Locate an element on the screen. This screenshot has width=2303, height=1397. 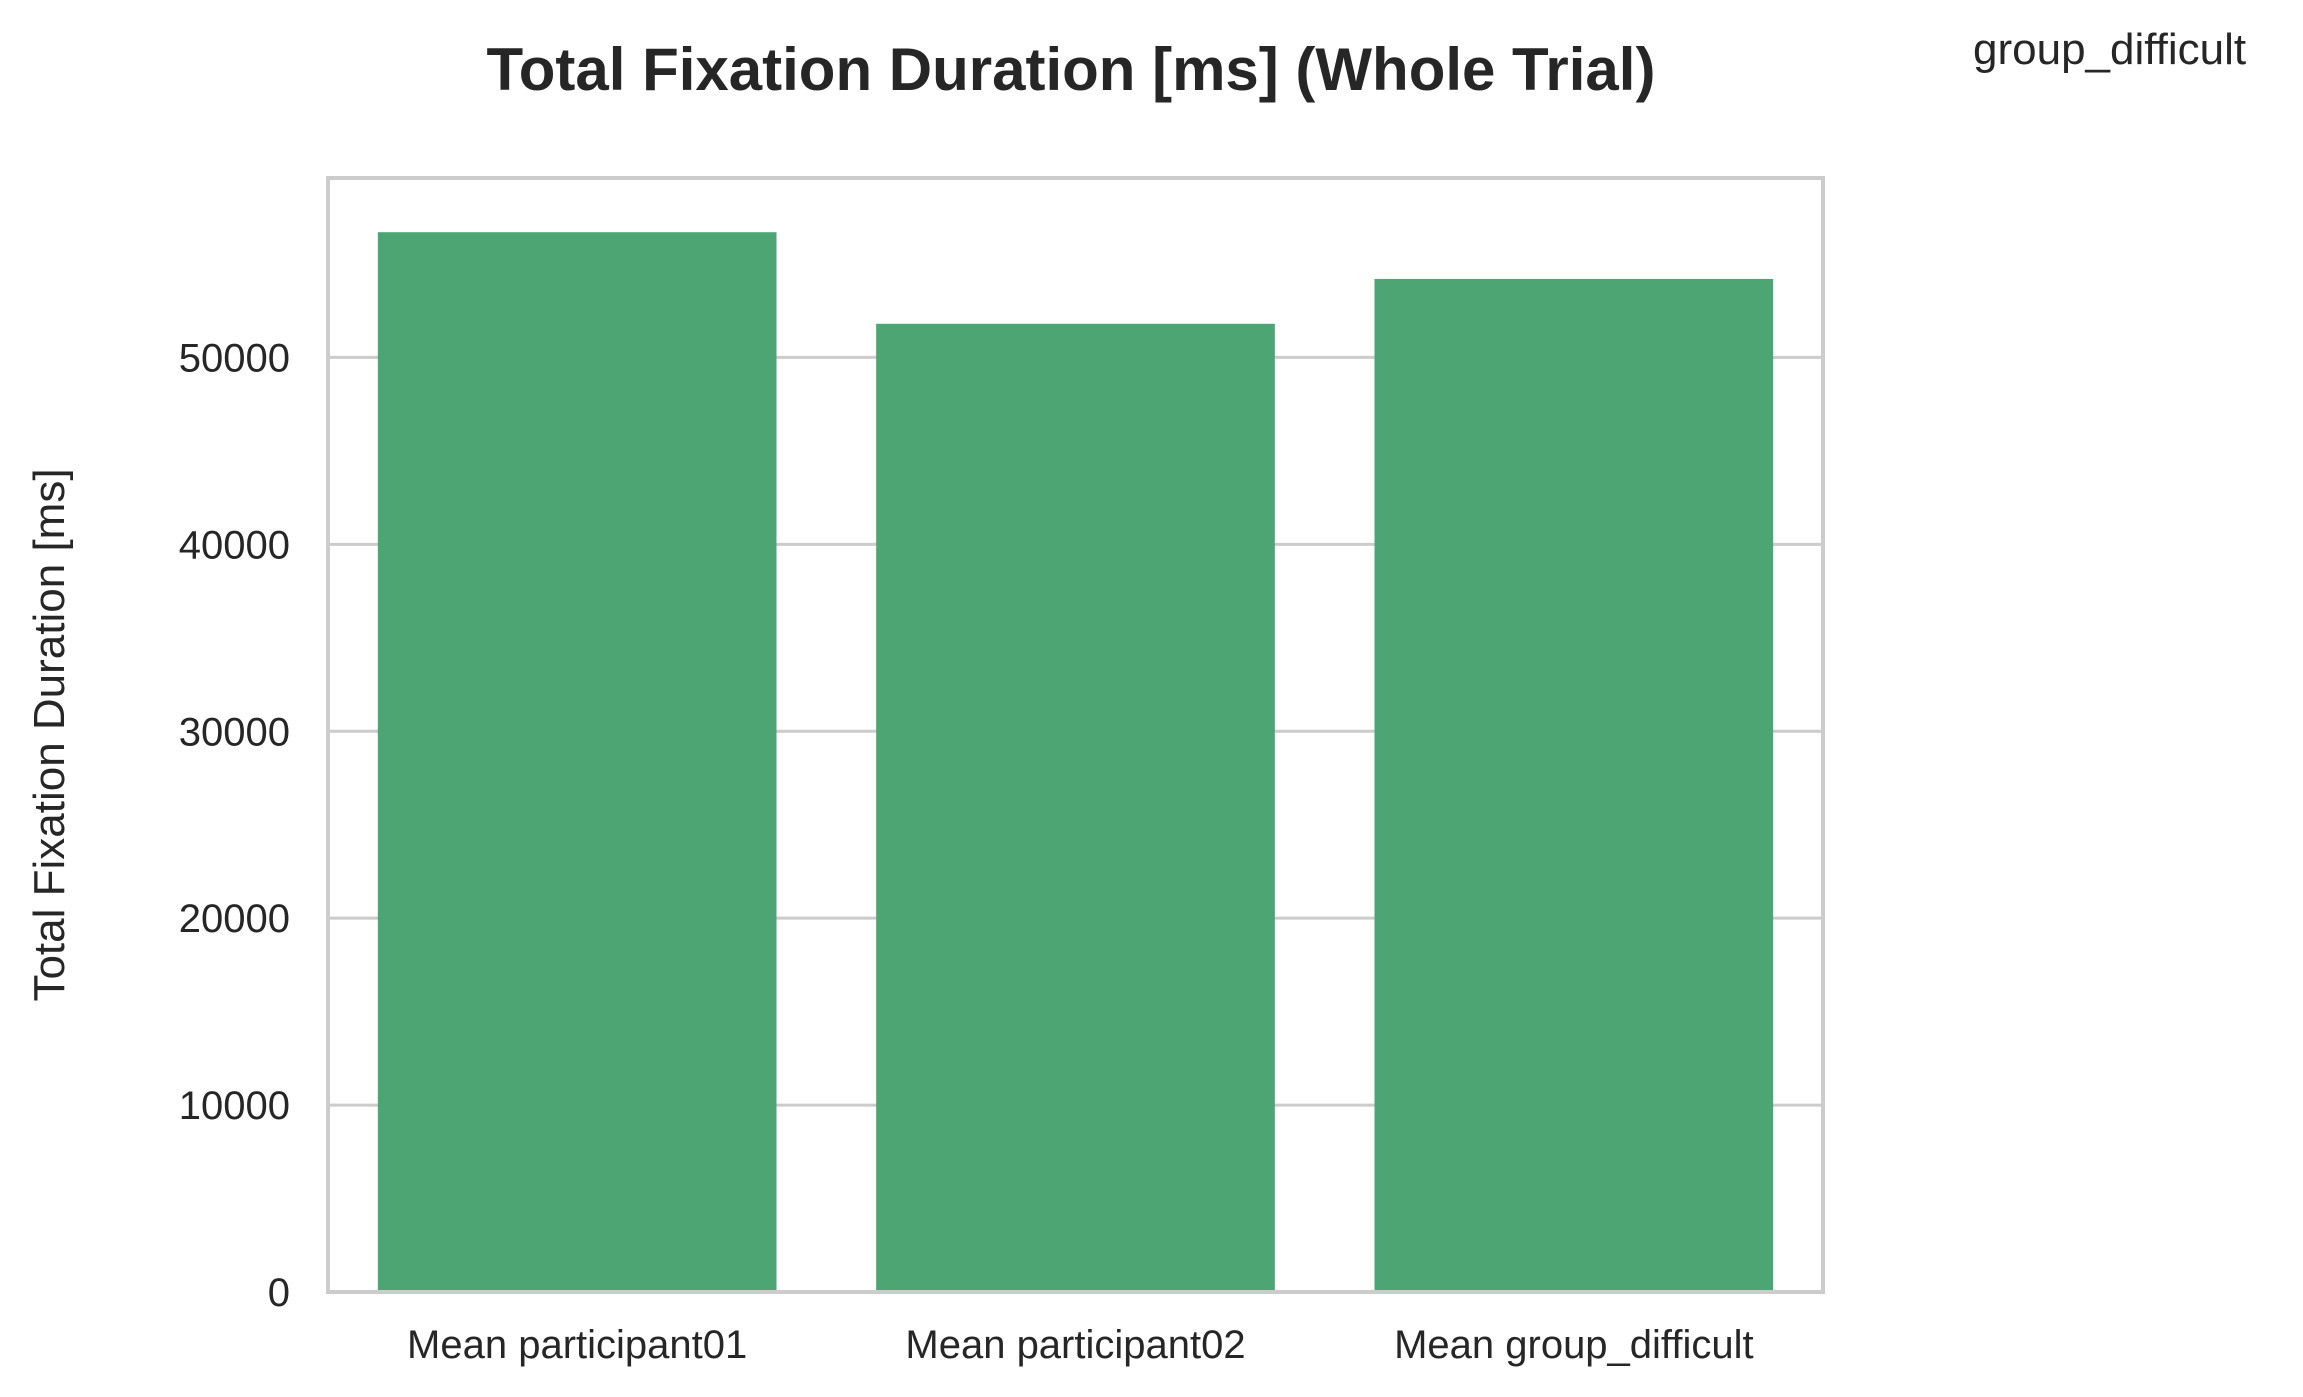
y-tick-label: 30000 is located at coordinates (234, 732).